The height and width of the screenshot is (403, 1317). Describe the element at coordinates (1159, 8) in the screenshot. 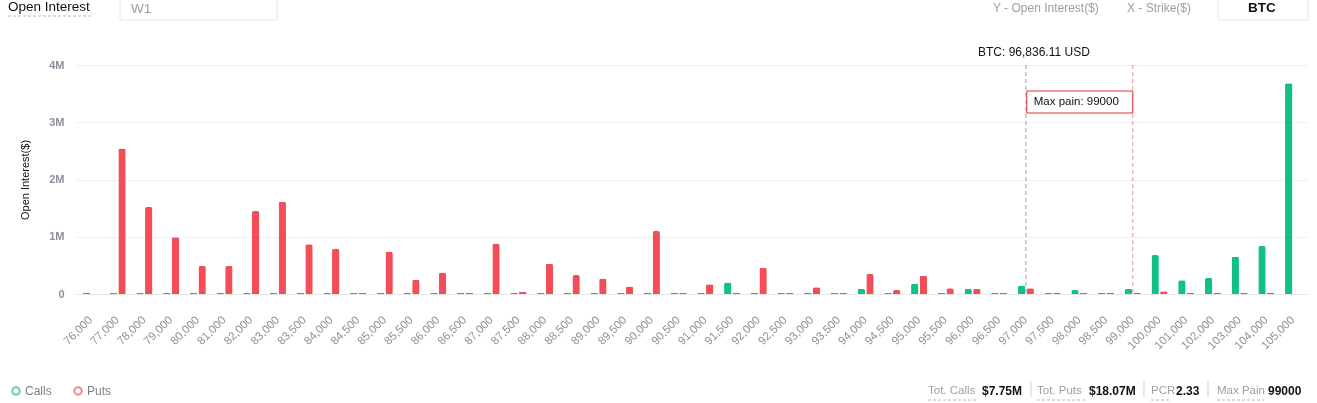

I see `text: X - Strike($)` at that location.